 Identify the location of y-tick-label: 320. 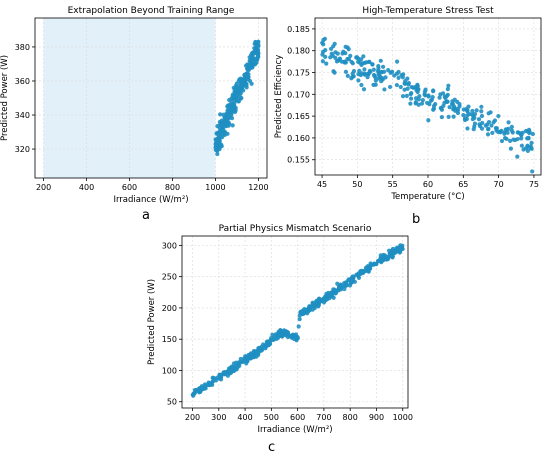
(22, 149).